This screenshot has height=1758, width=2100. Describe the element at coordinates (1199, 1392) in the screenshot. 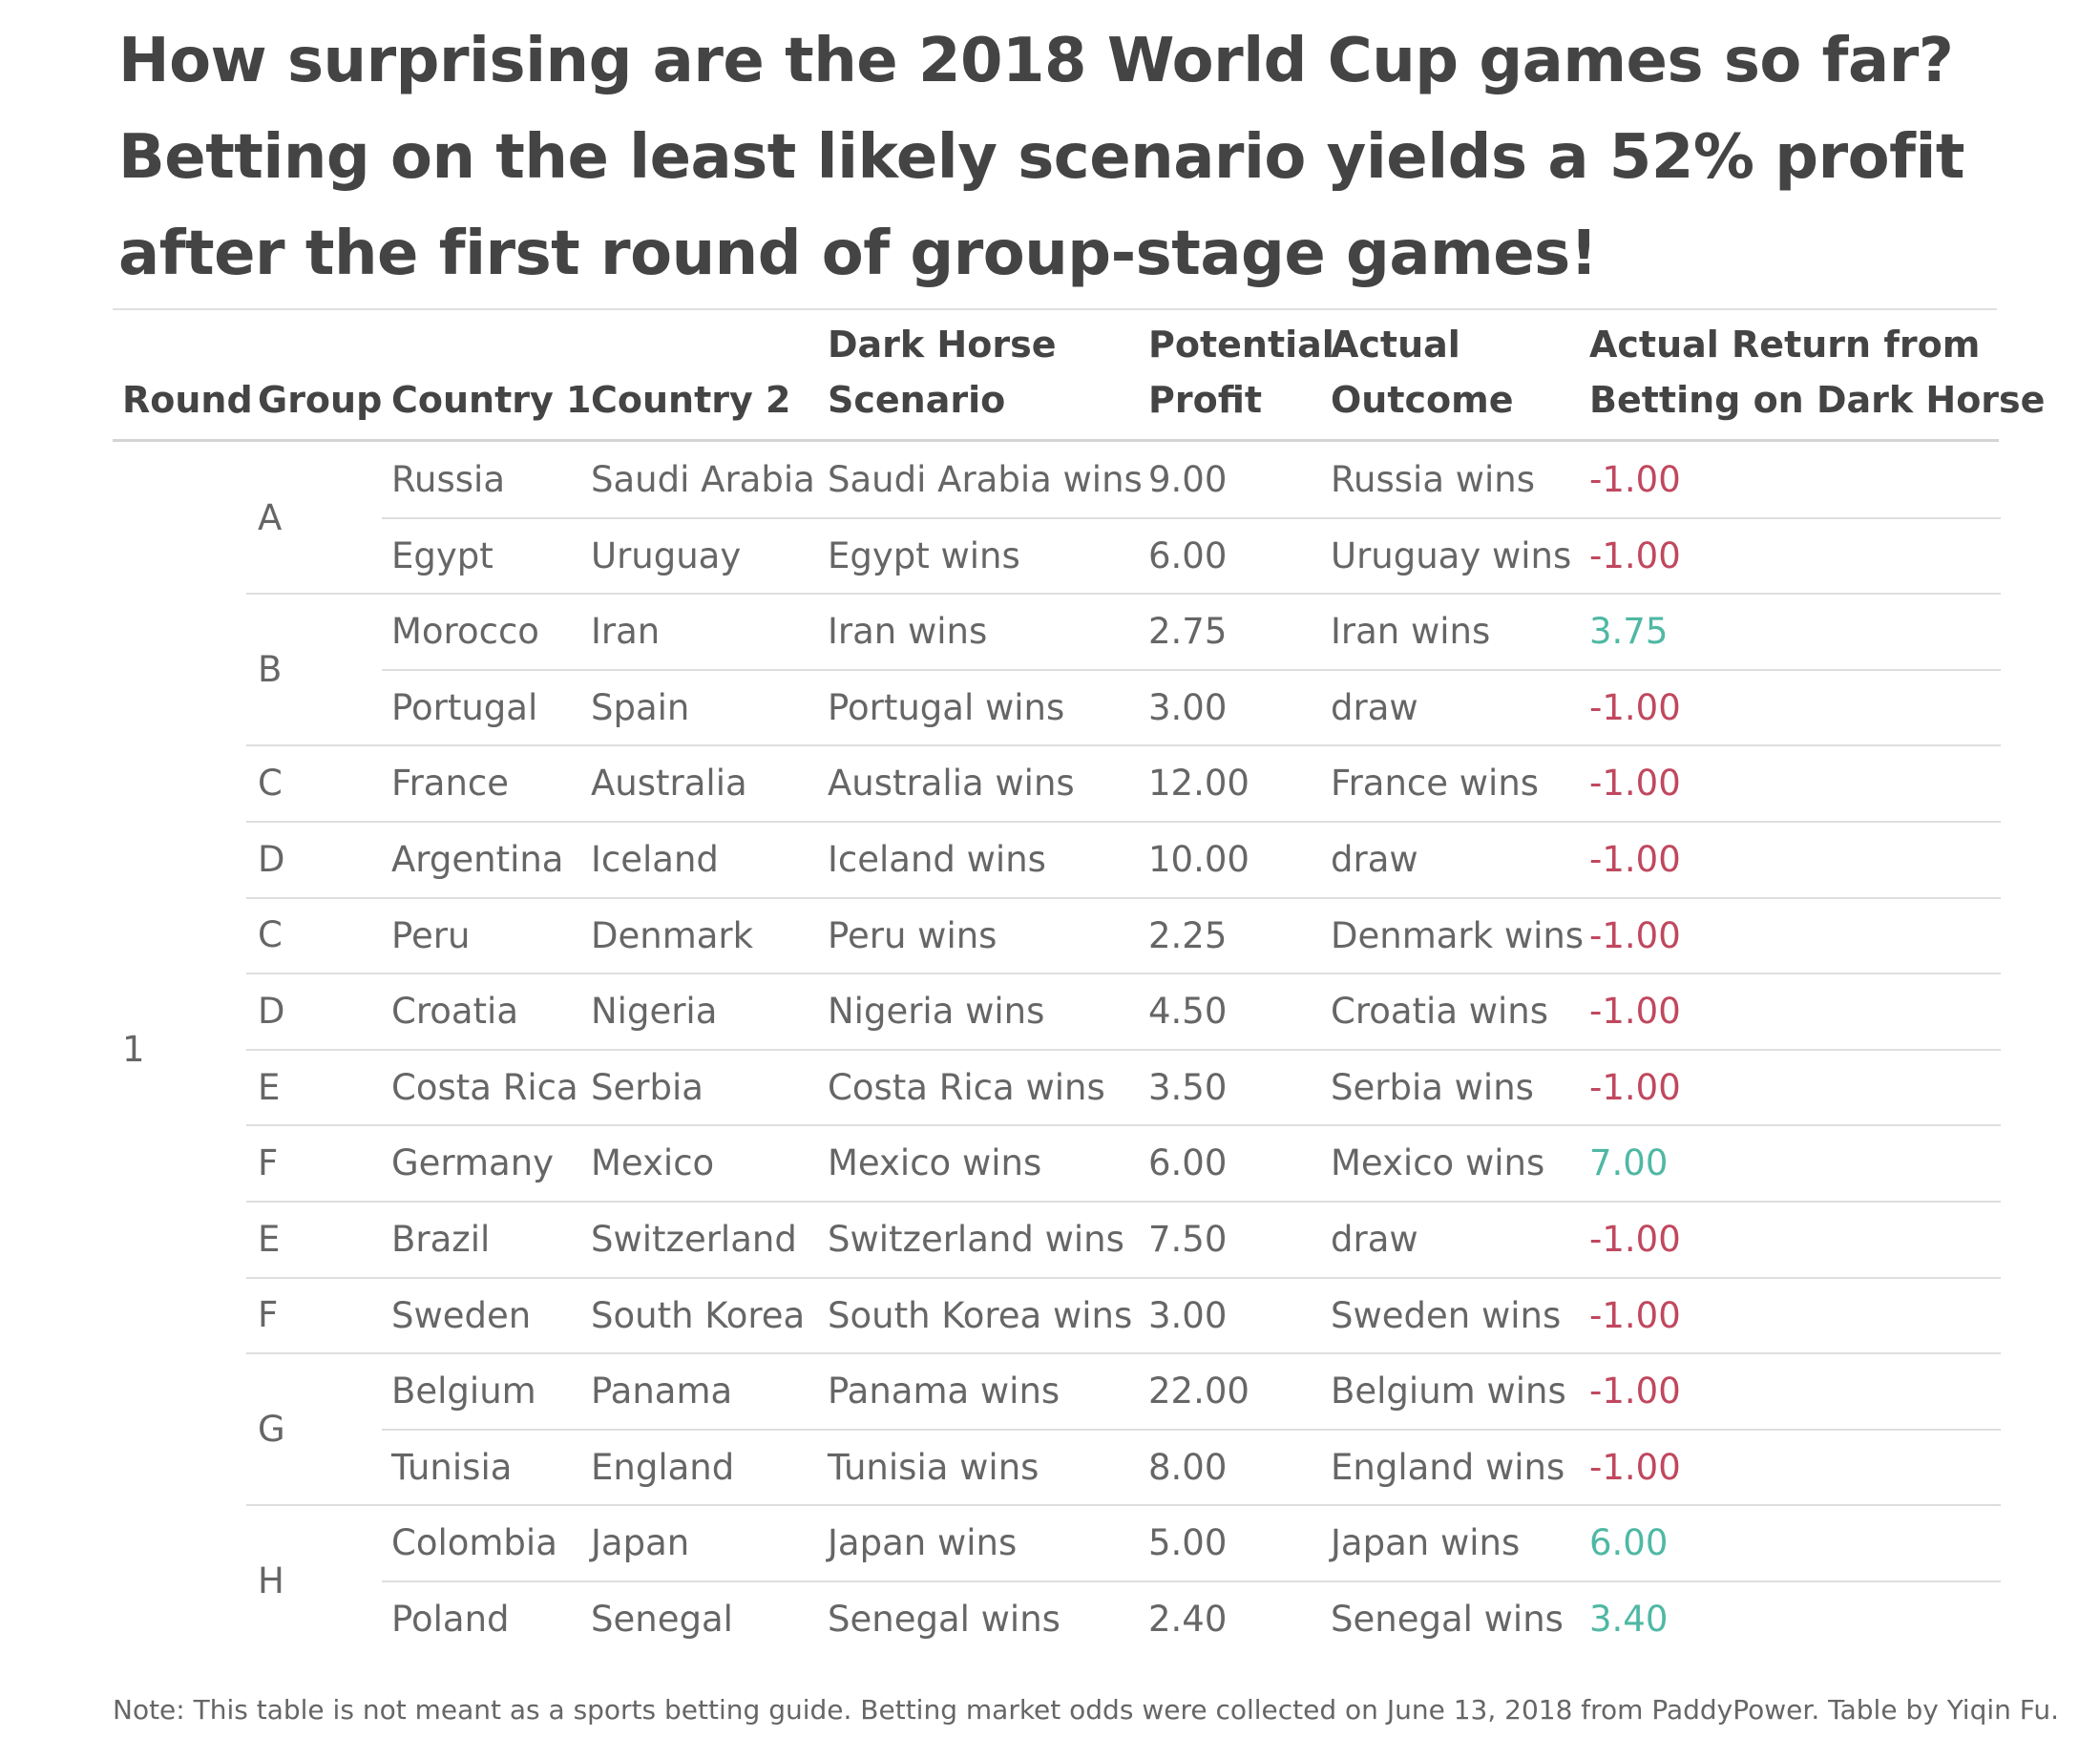

I see `cell-potential-profit: 22.00` at that location.